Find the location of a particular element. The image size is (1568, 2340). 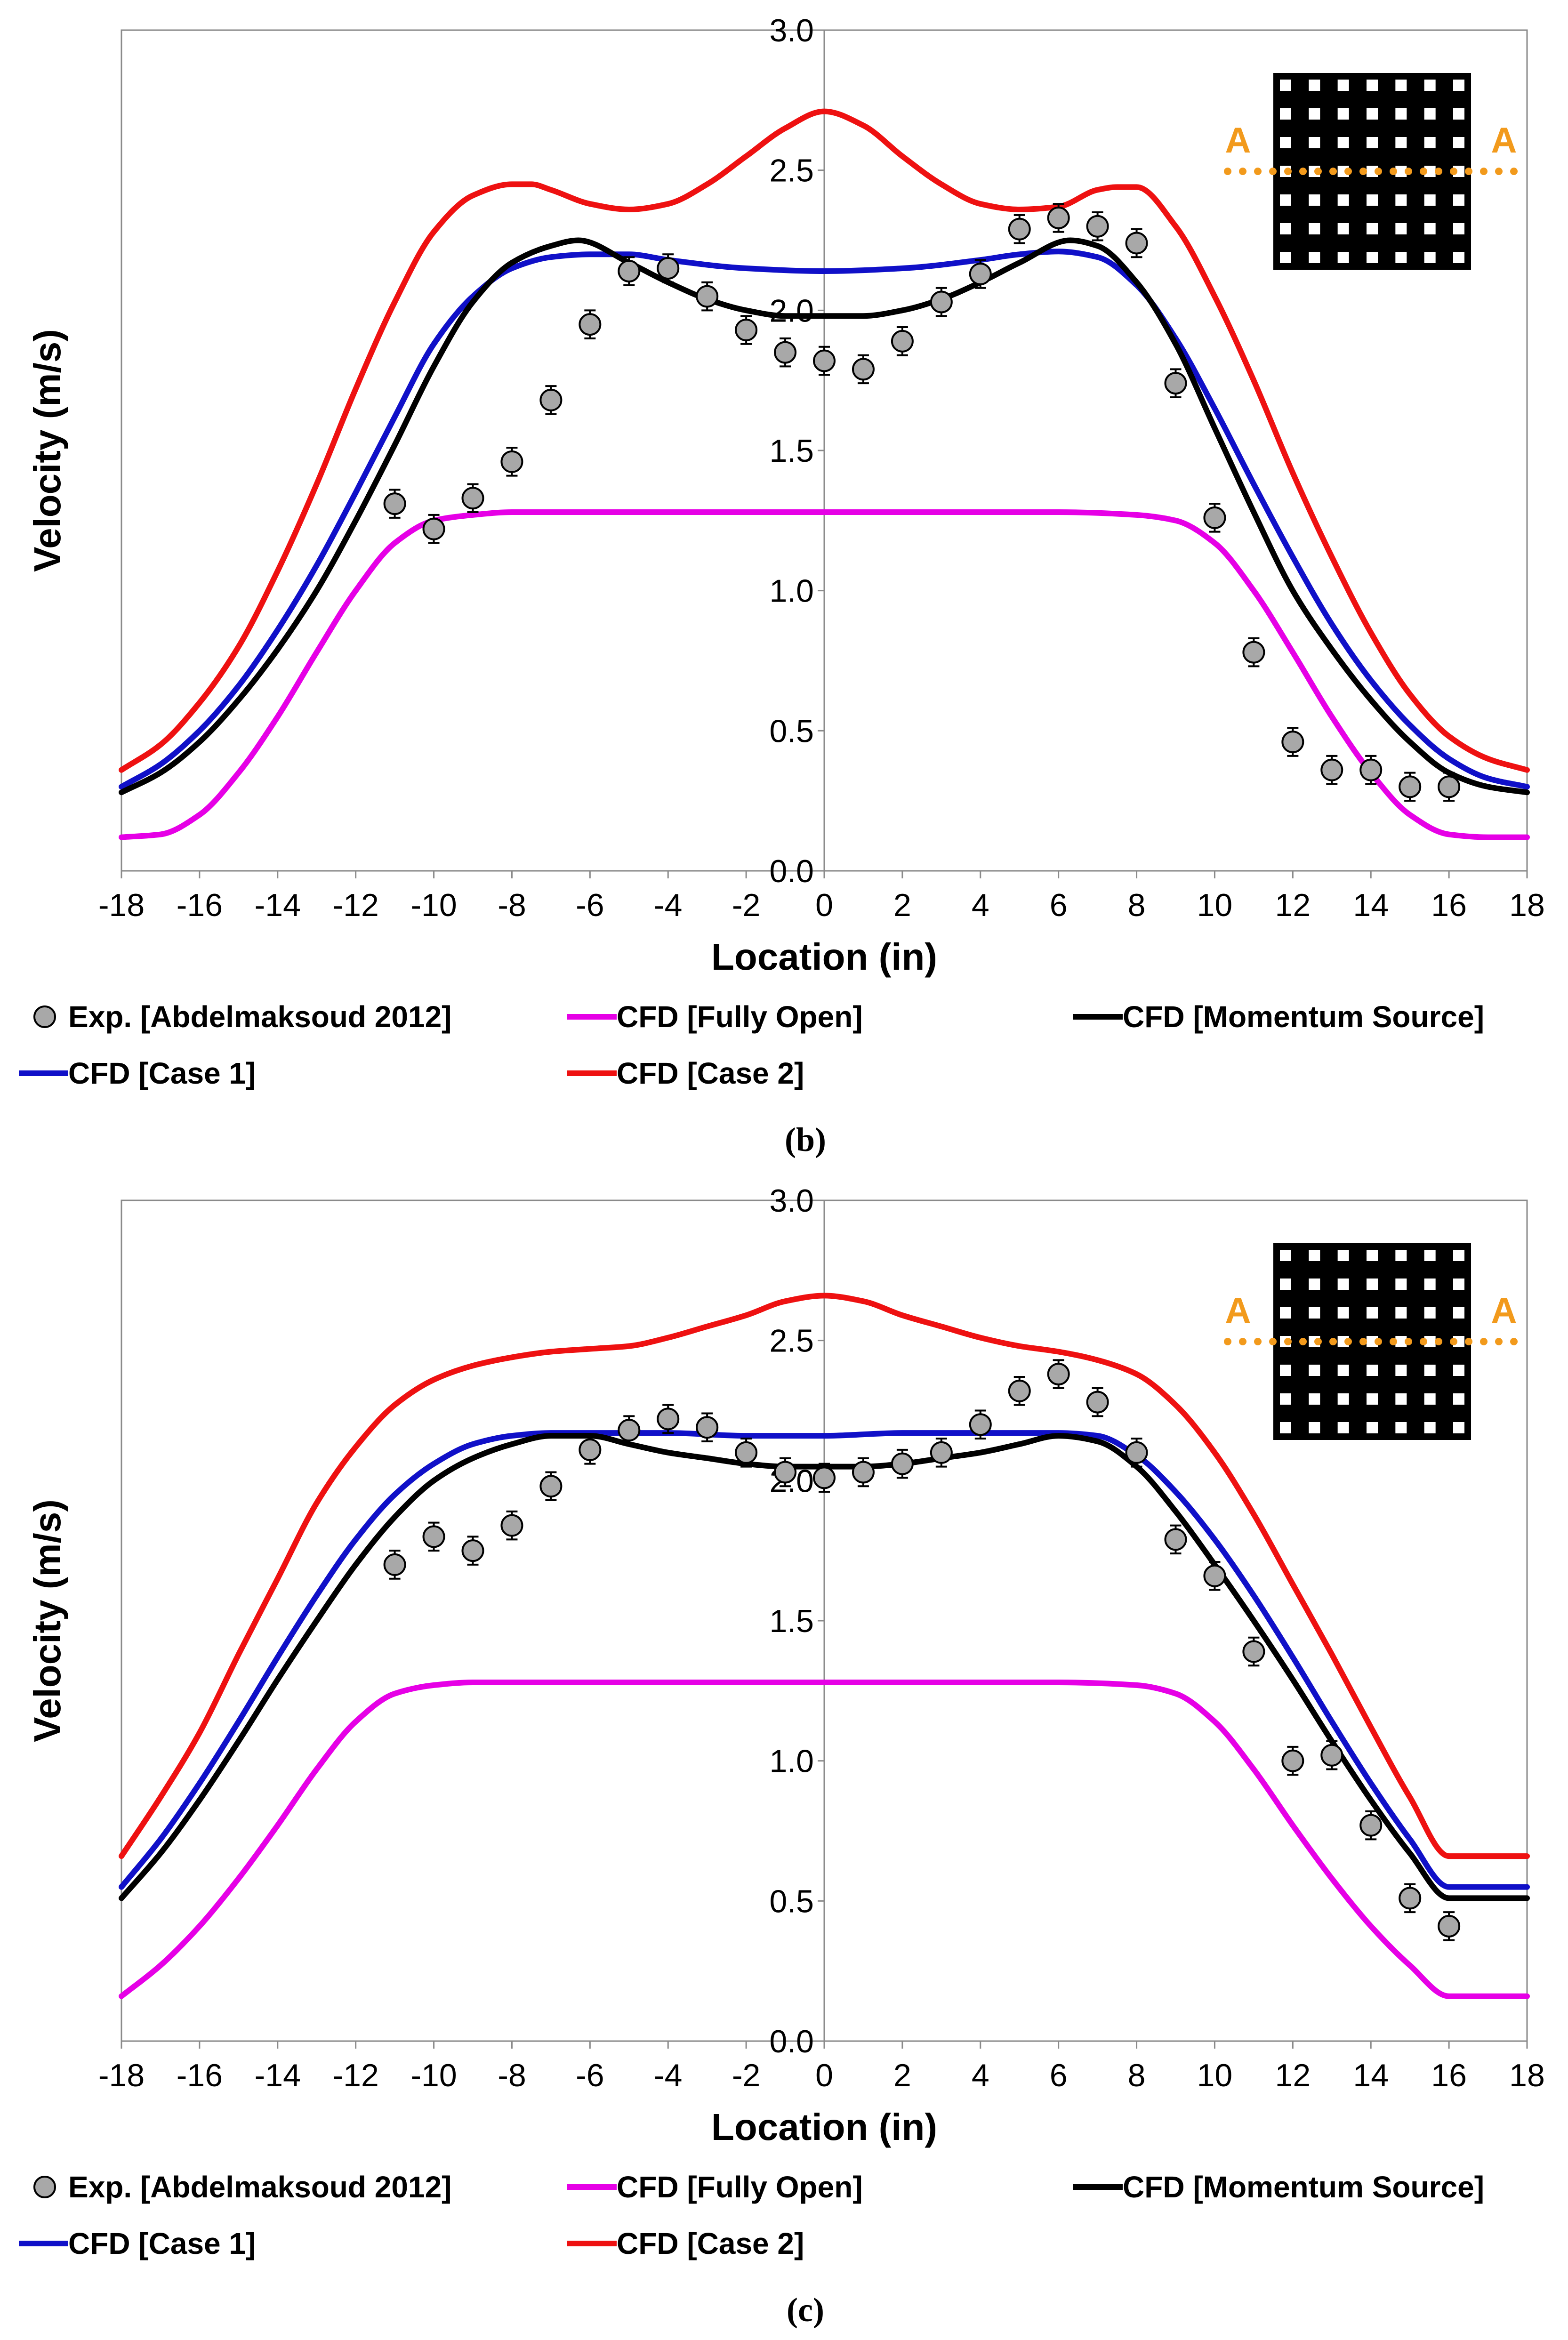

y-tick-label: 3.0 is located at coordinates (791, 30).